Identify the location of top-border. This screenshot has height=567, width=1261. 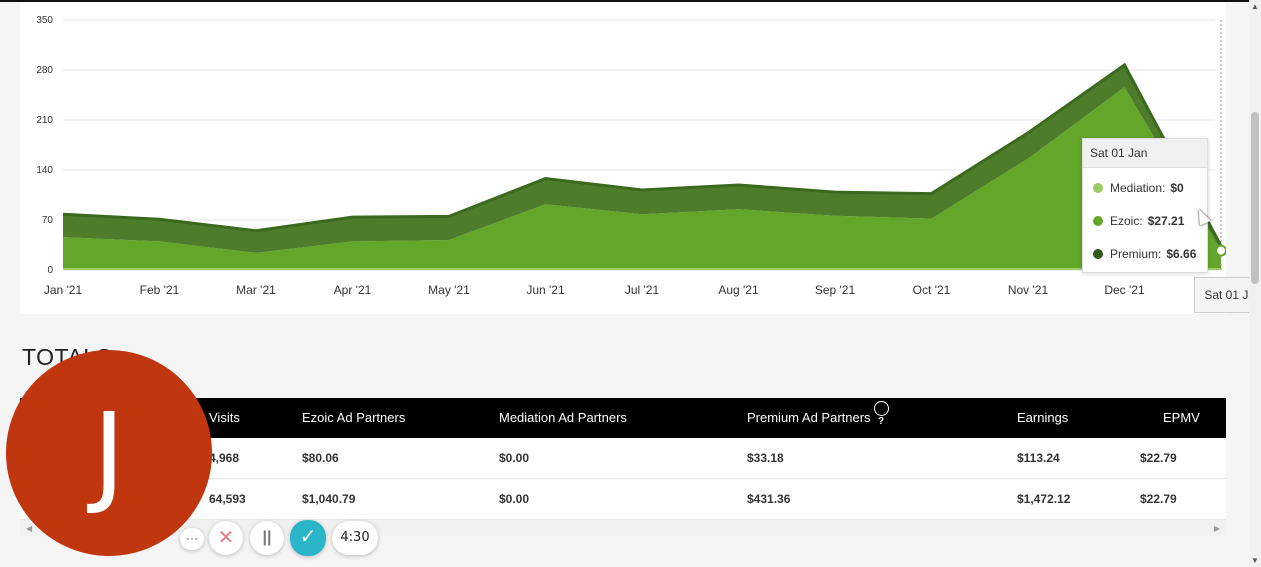
(630, 1).